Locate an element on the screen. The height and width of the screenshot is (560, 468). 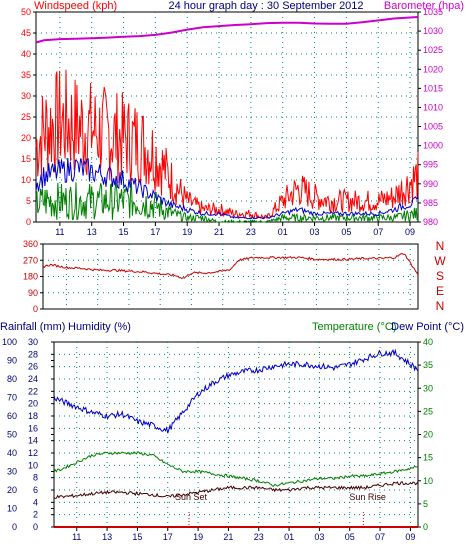
dewpoint-axis-label: Dew Point (°C) is located at coordinates (427, 327).